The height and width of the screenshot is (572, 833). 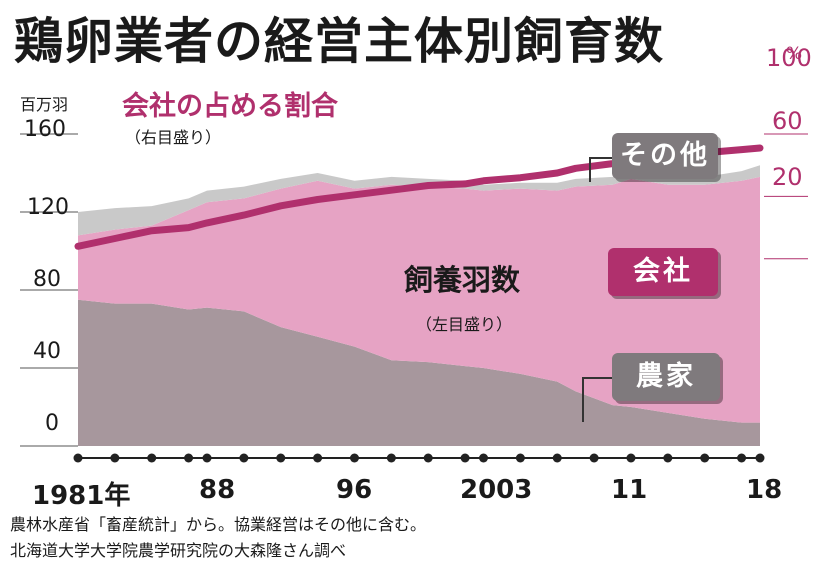 I want to click on left-tick-label: 40, so click(x=47, y=351).